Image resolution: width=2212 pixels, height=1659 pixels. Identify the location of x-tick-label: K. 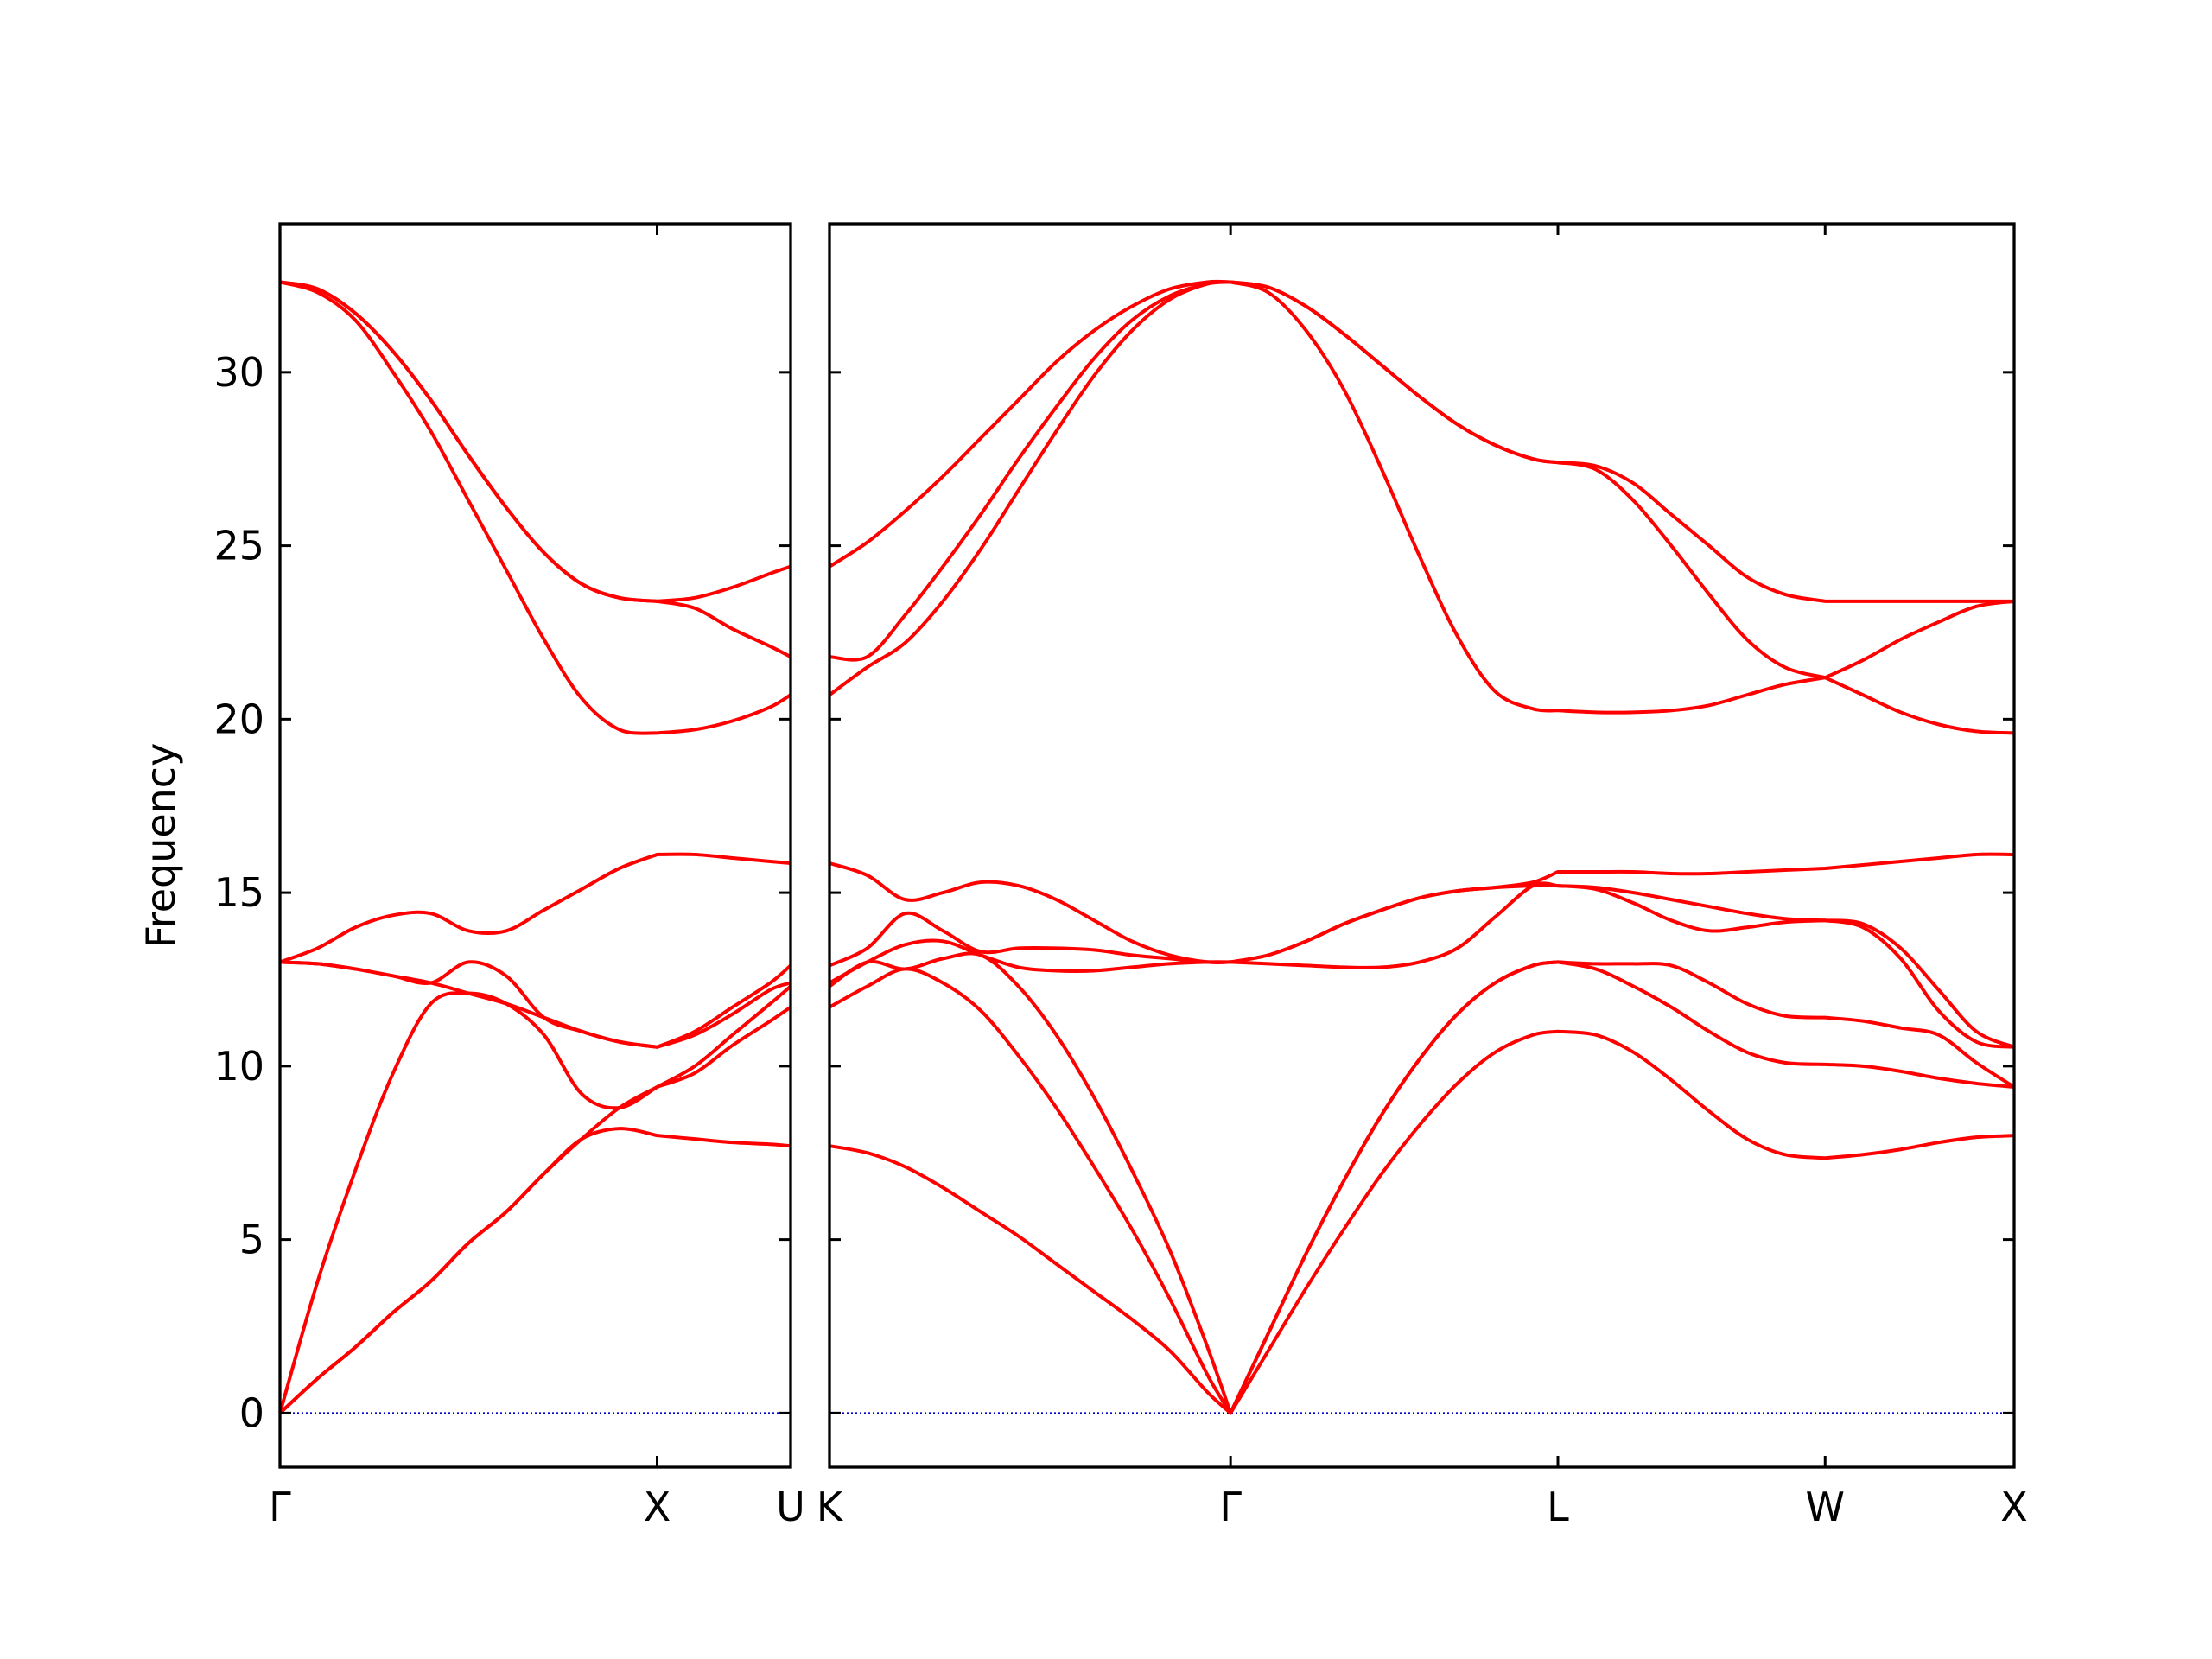
(830, 1507).